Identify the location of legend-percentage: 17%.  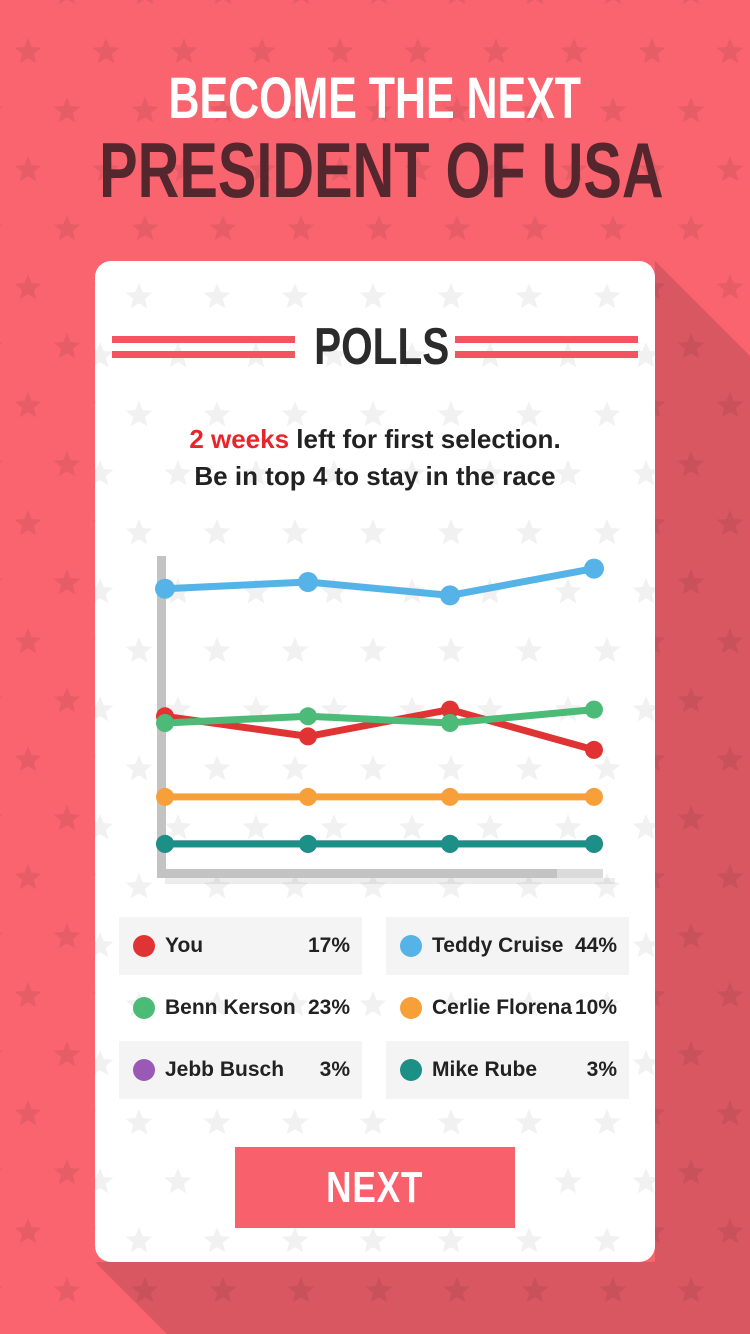
(328, 945).